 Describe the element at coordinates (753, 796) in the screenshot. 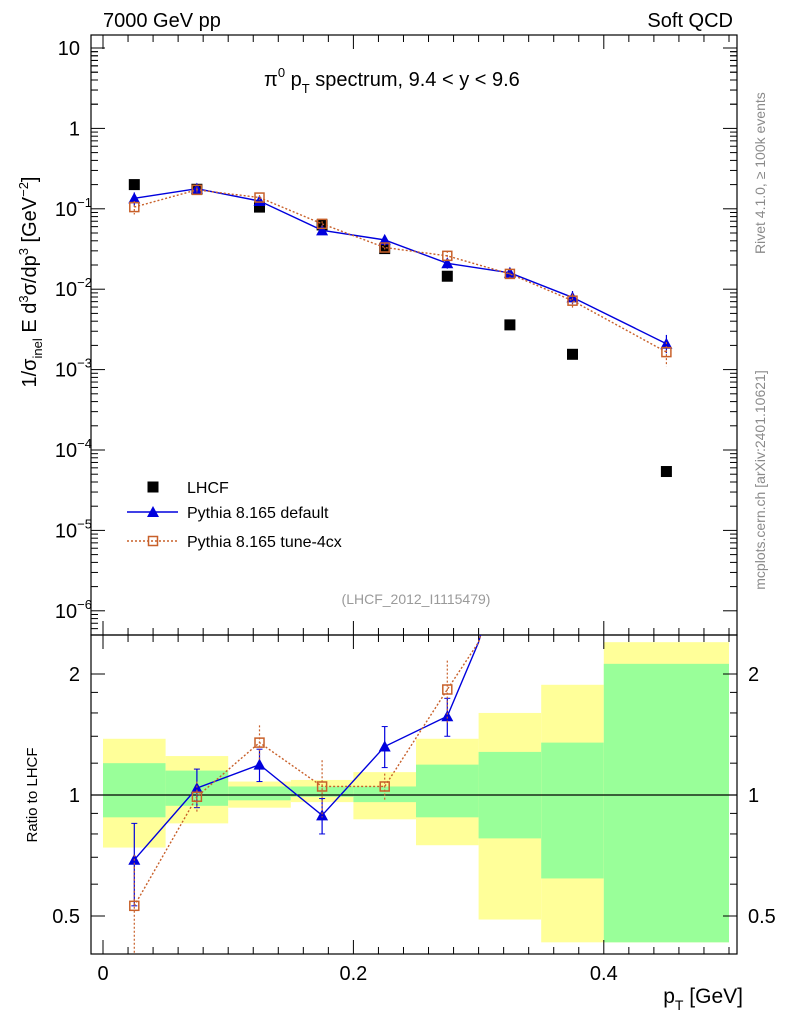

I see `ratio-ytick-label-right: 1` at that location.